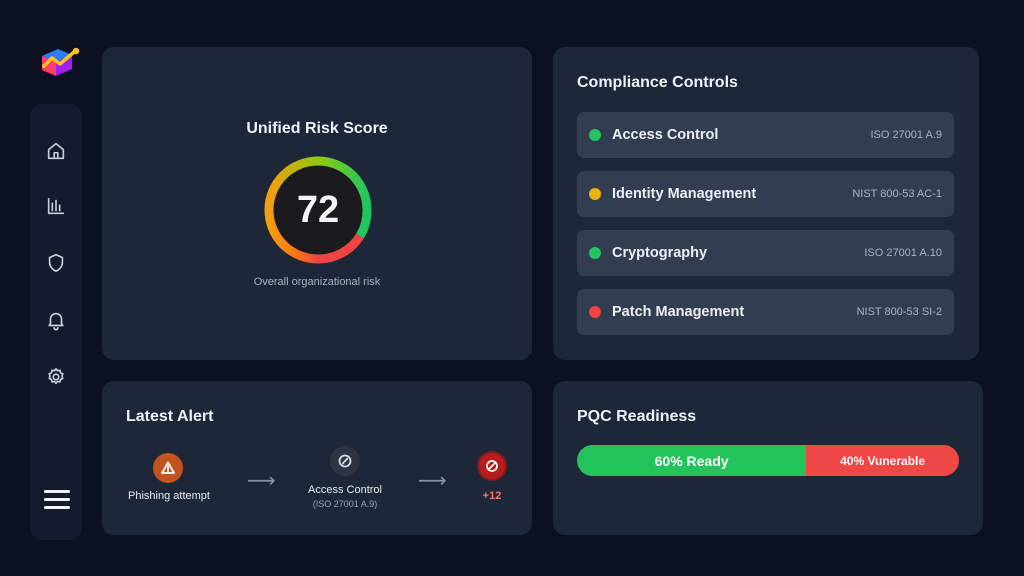 This screenshot has height=576, width=1024. Describe the element at coordinates (57, 502) in the screenshot. I see `hamburger-menu-icon` at that location.